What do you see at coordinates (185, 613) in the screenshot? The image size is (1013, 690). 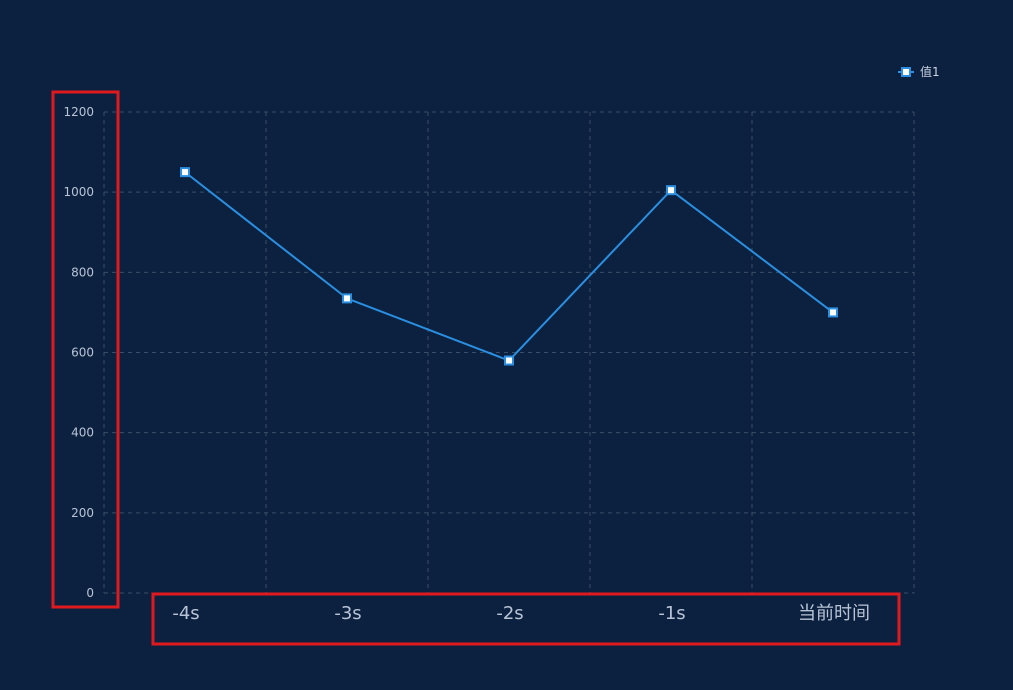 I see `x-tick-label: -4s` at bounding box center [185, 613].